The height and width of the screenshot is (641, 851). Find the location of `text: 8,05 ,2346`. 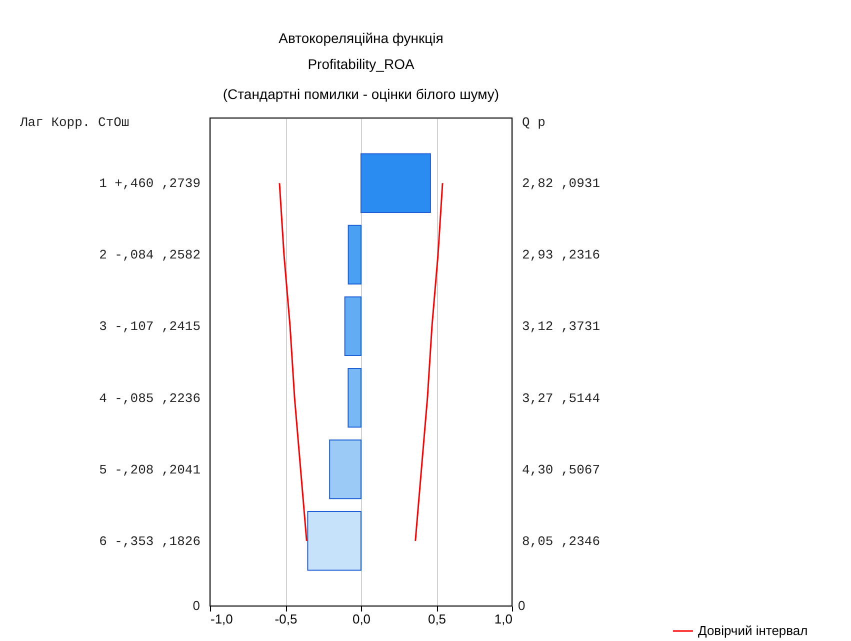

text: 8,05 ,2346 is located at coordinates (561, 541).